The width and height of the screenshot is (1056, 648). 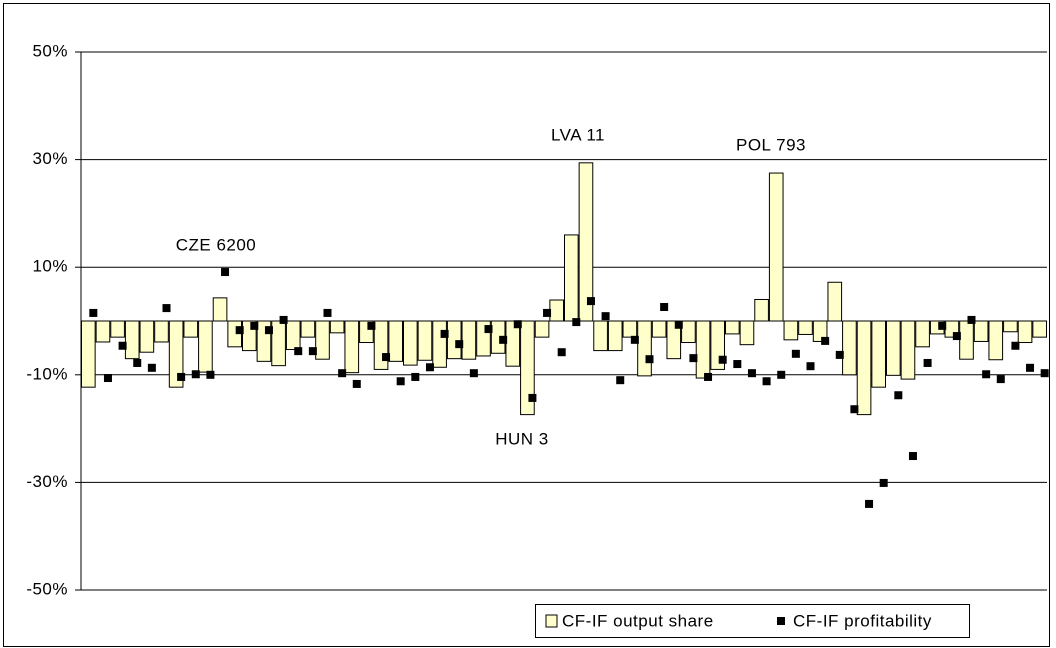 What do you see at coordinates (781, 621) in the screenshot?
I see `legend-swatch` at bounding box center [781, 621].